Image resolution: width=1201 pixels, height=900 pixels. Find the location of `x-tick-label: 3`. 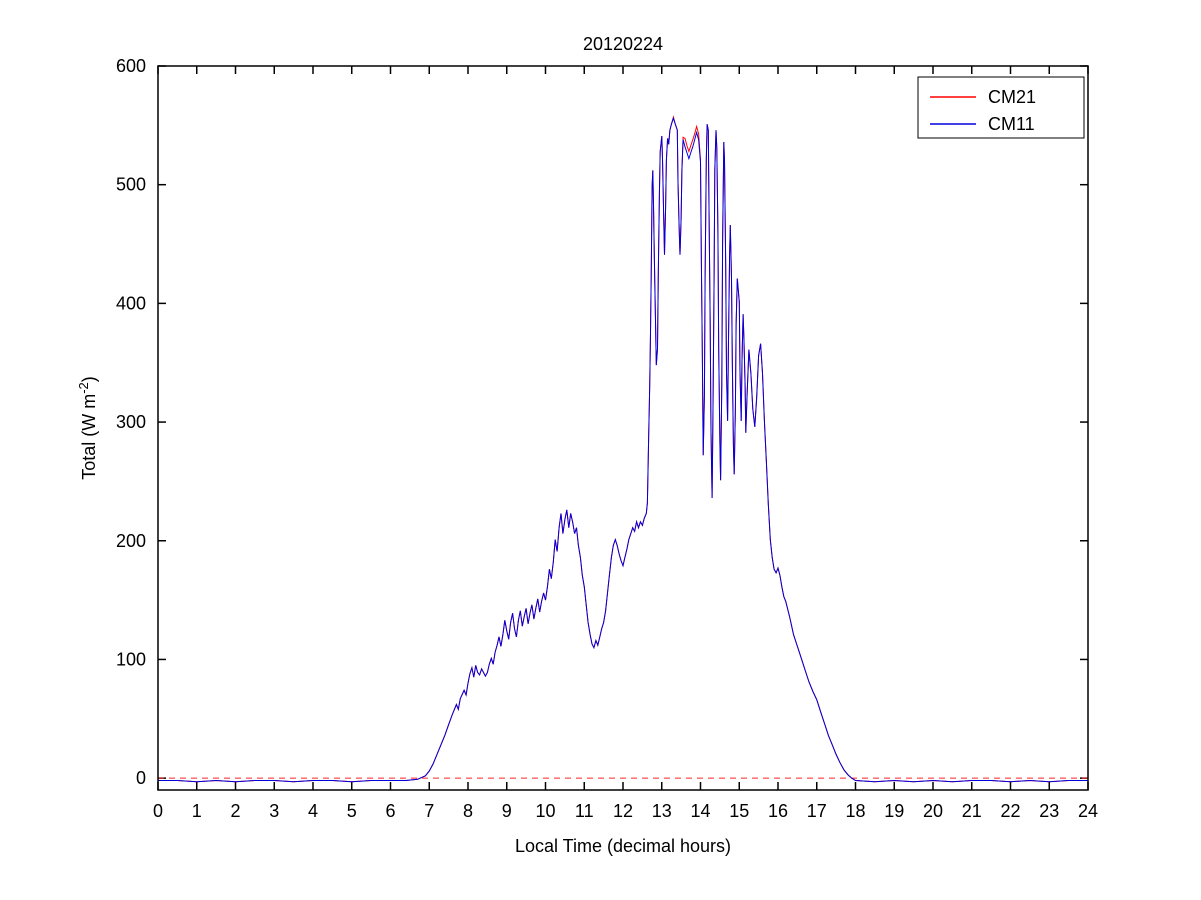

x-tick-label: 3 is located at coordinates (274, 811).